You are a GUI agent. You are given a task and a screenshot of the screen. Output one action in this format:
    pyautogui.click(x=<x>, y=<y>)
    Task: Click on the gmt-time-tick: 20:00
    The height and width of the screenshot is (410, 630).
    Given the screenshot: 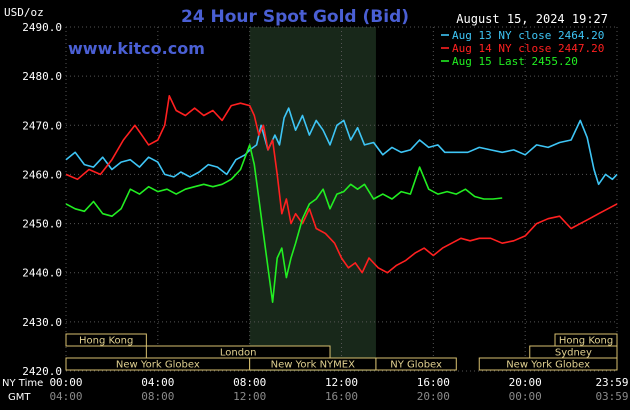 What is the action you would take?
    pyautogui.click(x=433, y=396)
    